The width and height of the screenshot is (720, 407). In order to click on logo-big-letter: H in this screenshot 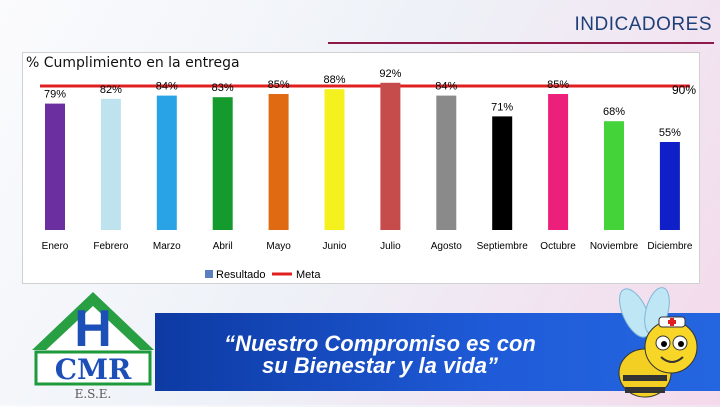, I will do `click(93, 329)`.